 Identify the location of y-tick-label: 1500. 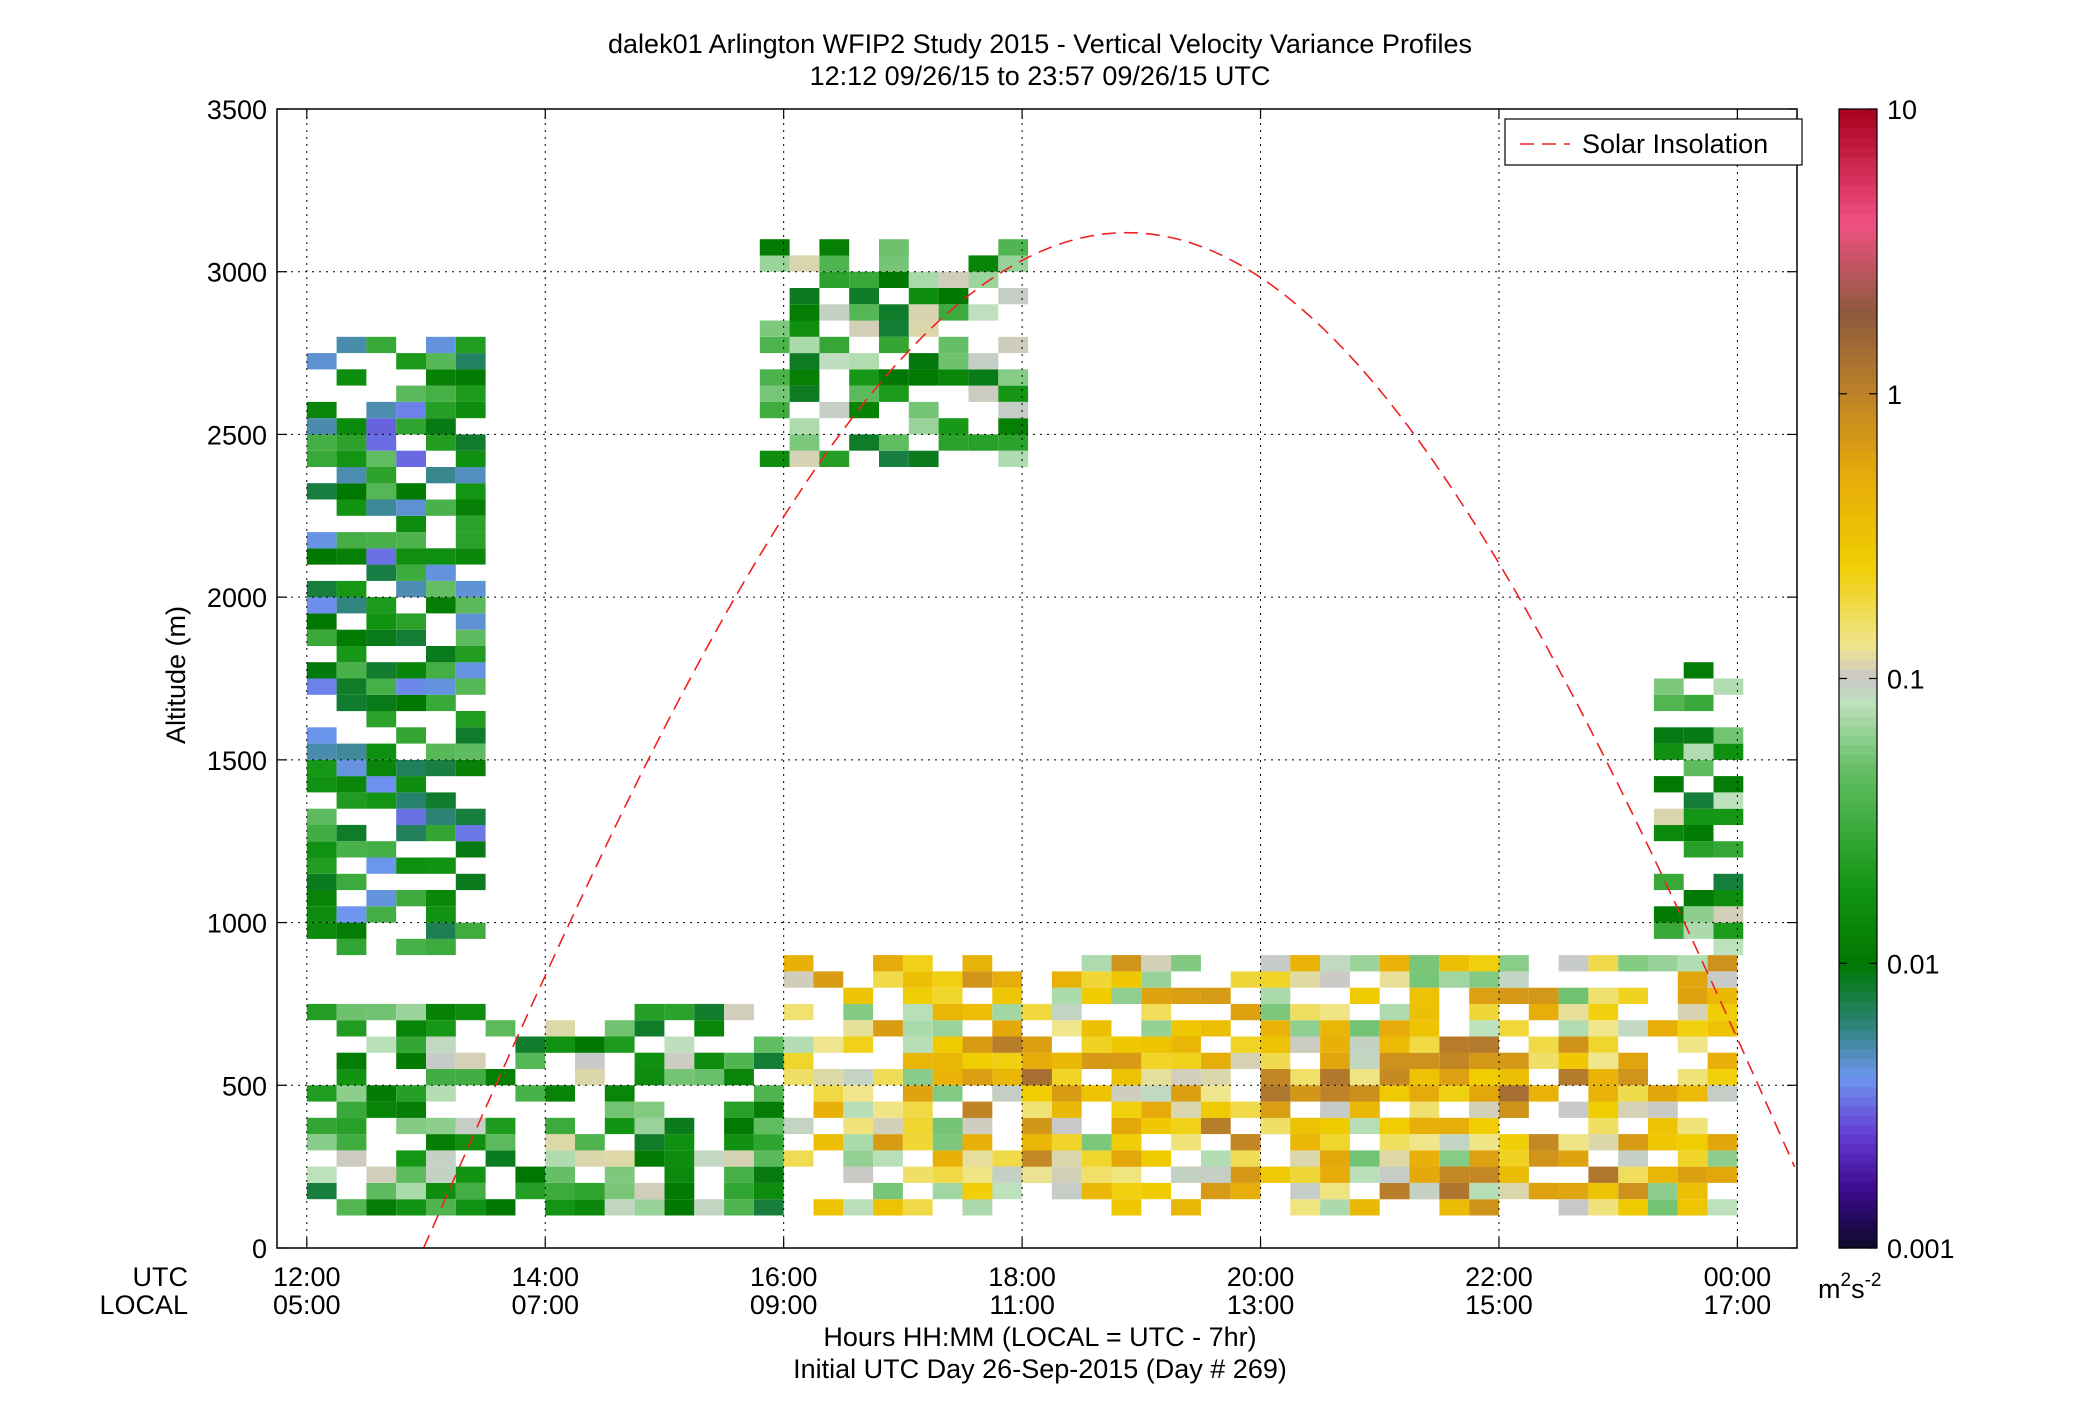
(237, 761).